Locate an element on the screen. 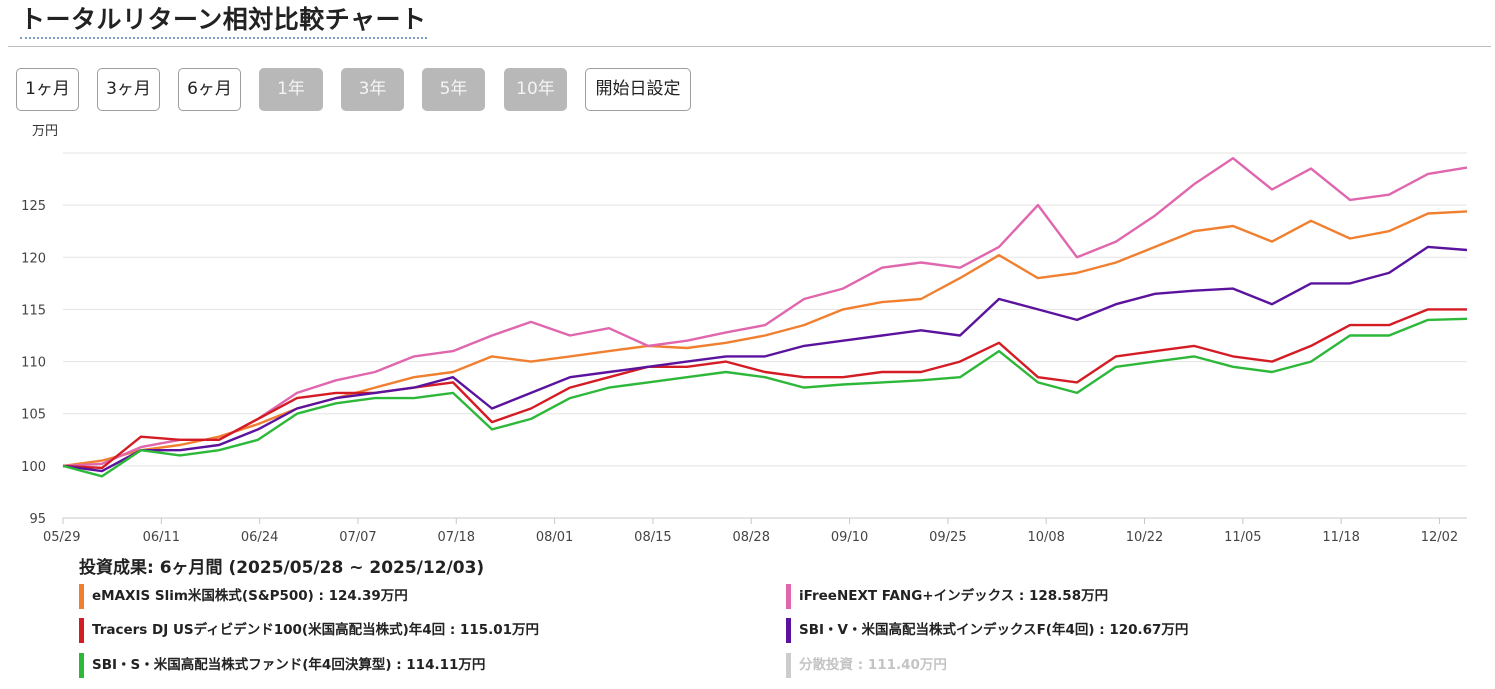 This screenshot has width=1495, height=689. period-button-10-years: 10年 is located at coordinates (535, 89).